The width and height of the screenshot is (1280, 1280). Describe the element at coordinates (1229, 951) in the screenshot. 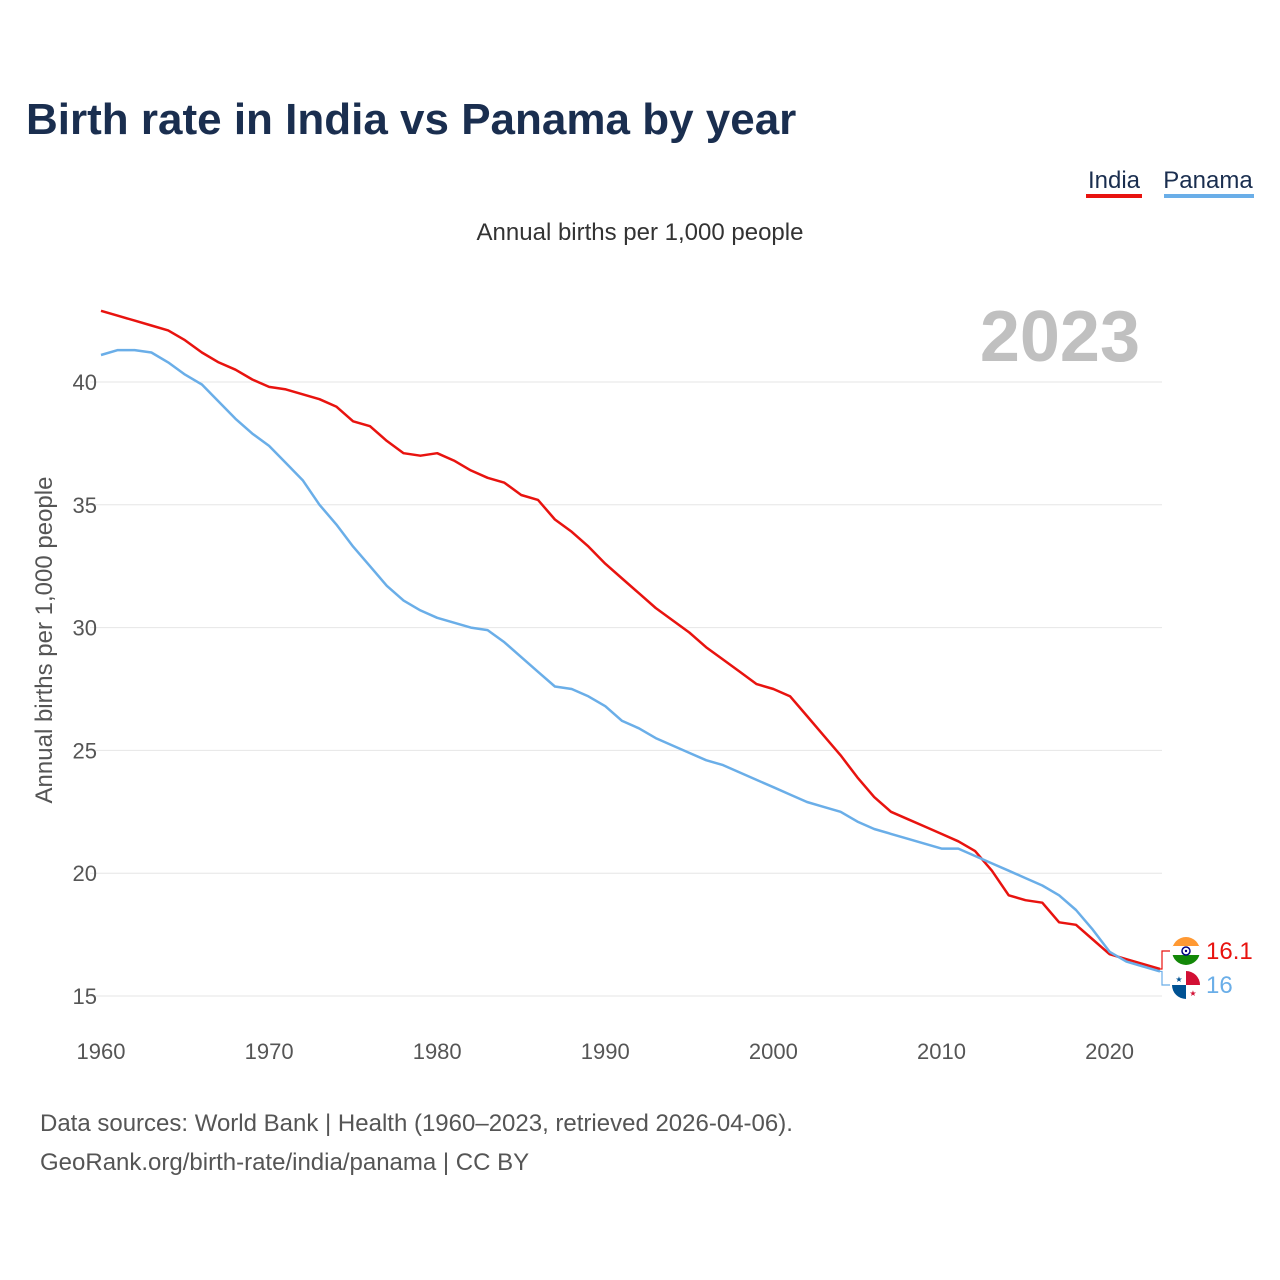

I see `end-label-india: 16.1` at that location.